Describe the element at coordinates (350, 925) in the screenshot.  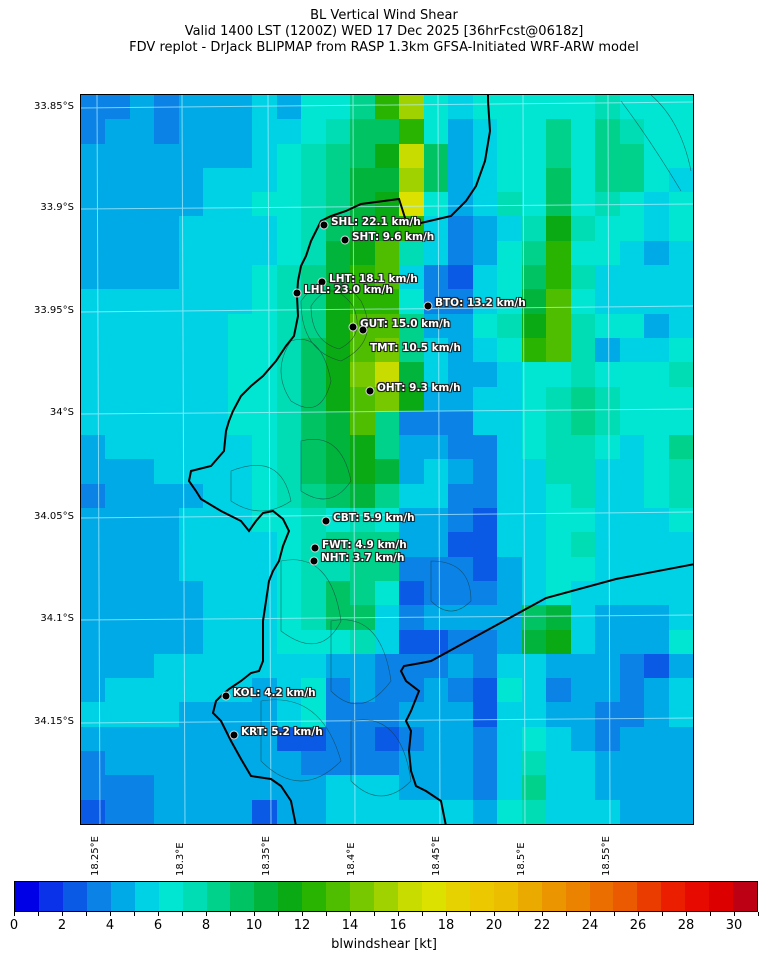
I see `colorbar-tick-label: 14` at that location.